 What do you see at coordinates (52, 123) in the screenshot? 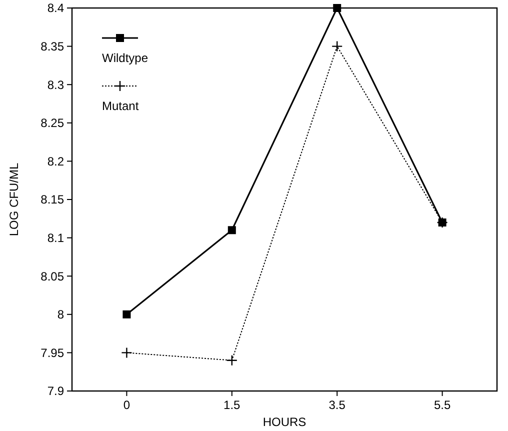
I see `y-tick-label: 8.25` at bounding box center [52, 123].